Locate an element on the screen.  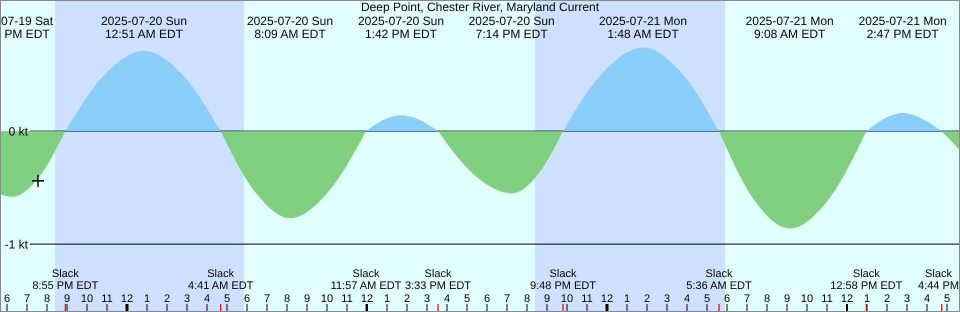
annotation: Slack 8:55 PM EDT is located at coordinates (65, 280).